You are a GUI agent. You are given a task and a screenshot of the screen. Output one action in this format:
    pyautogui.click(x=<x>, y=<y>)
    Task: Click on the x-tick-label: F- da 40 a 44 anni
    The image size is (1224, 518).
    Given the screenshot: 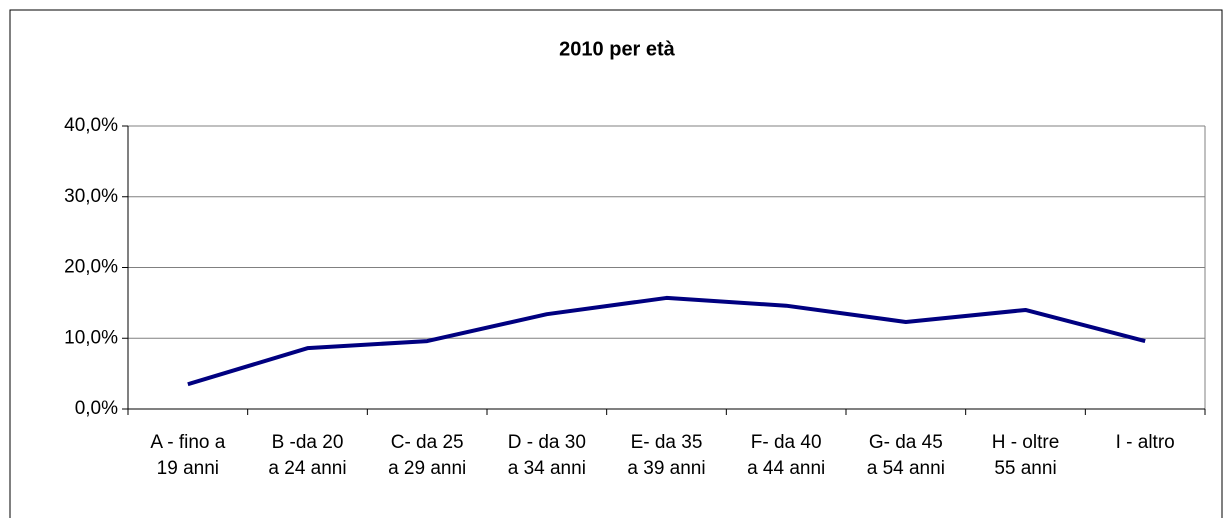 What is the action you would take?
    pyautogui.click(x=786, y=455)
    